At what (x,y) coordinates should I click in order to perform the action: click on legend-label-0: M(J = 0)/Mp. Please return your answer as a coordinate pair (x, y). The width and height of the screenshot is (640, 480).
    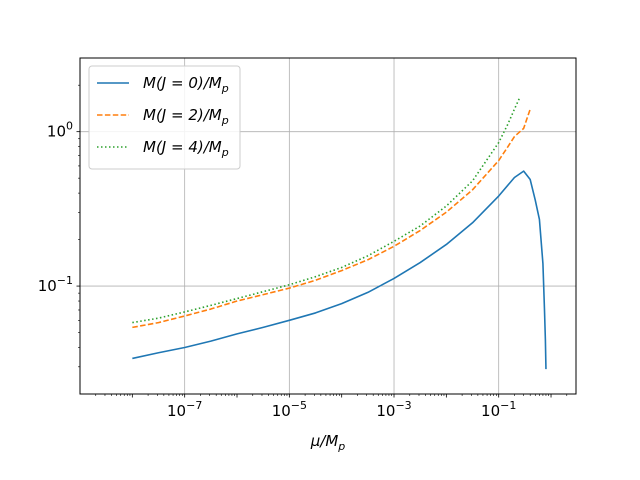
    Looking at the image, I should click on (186, 84).